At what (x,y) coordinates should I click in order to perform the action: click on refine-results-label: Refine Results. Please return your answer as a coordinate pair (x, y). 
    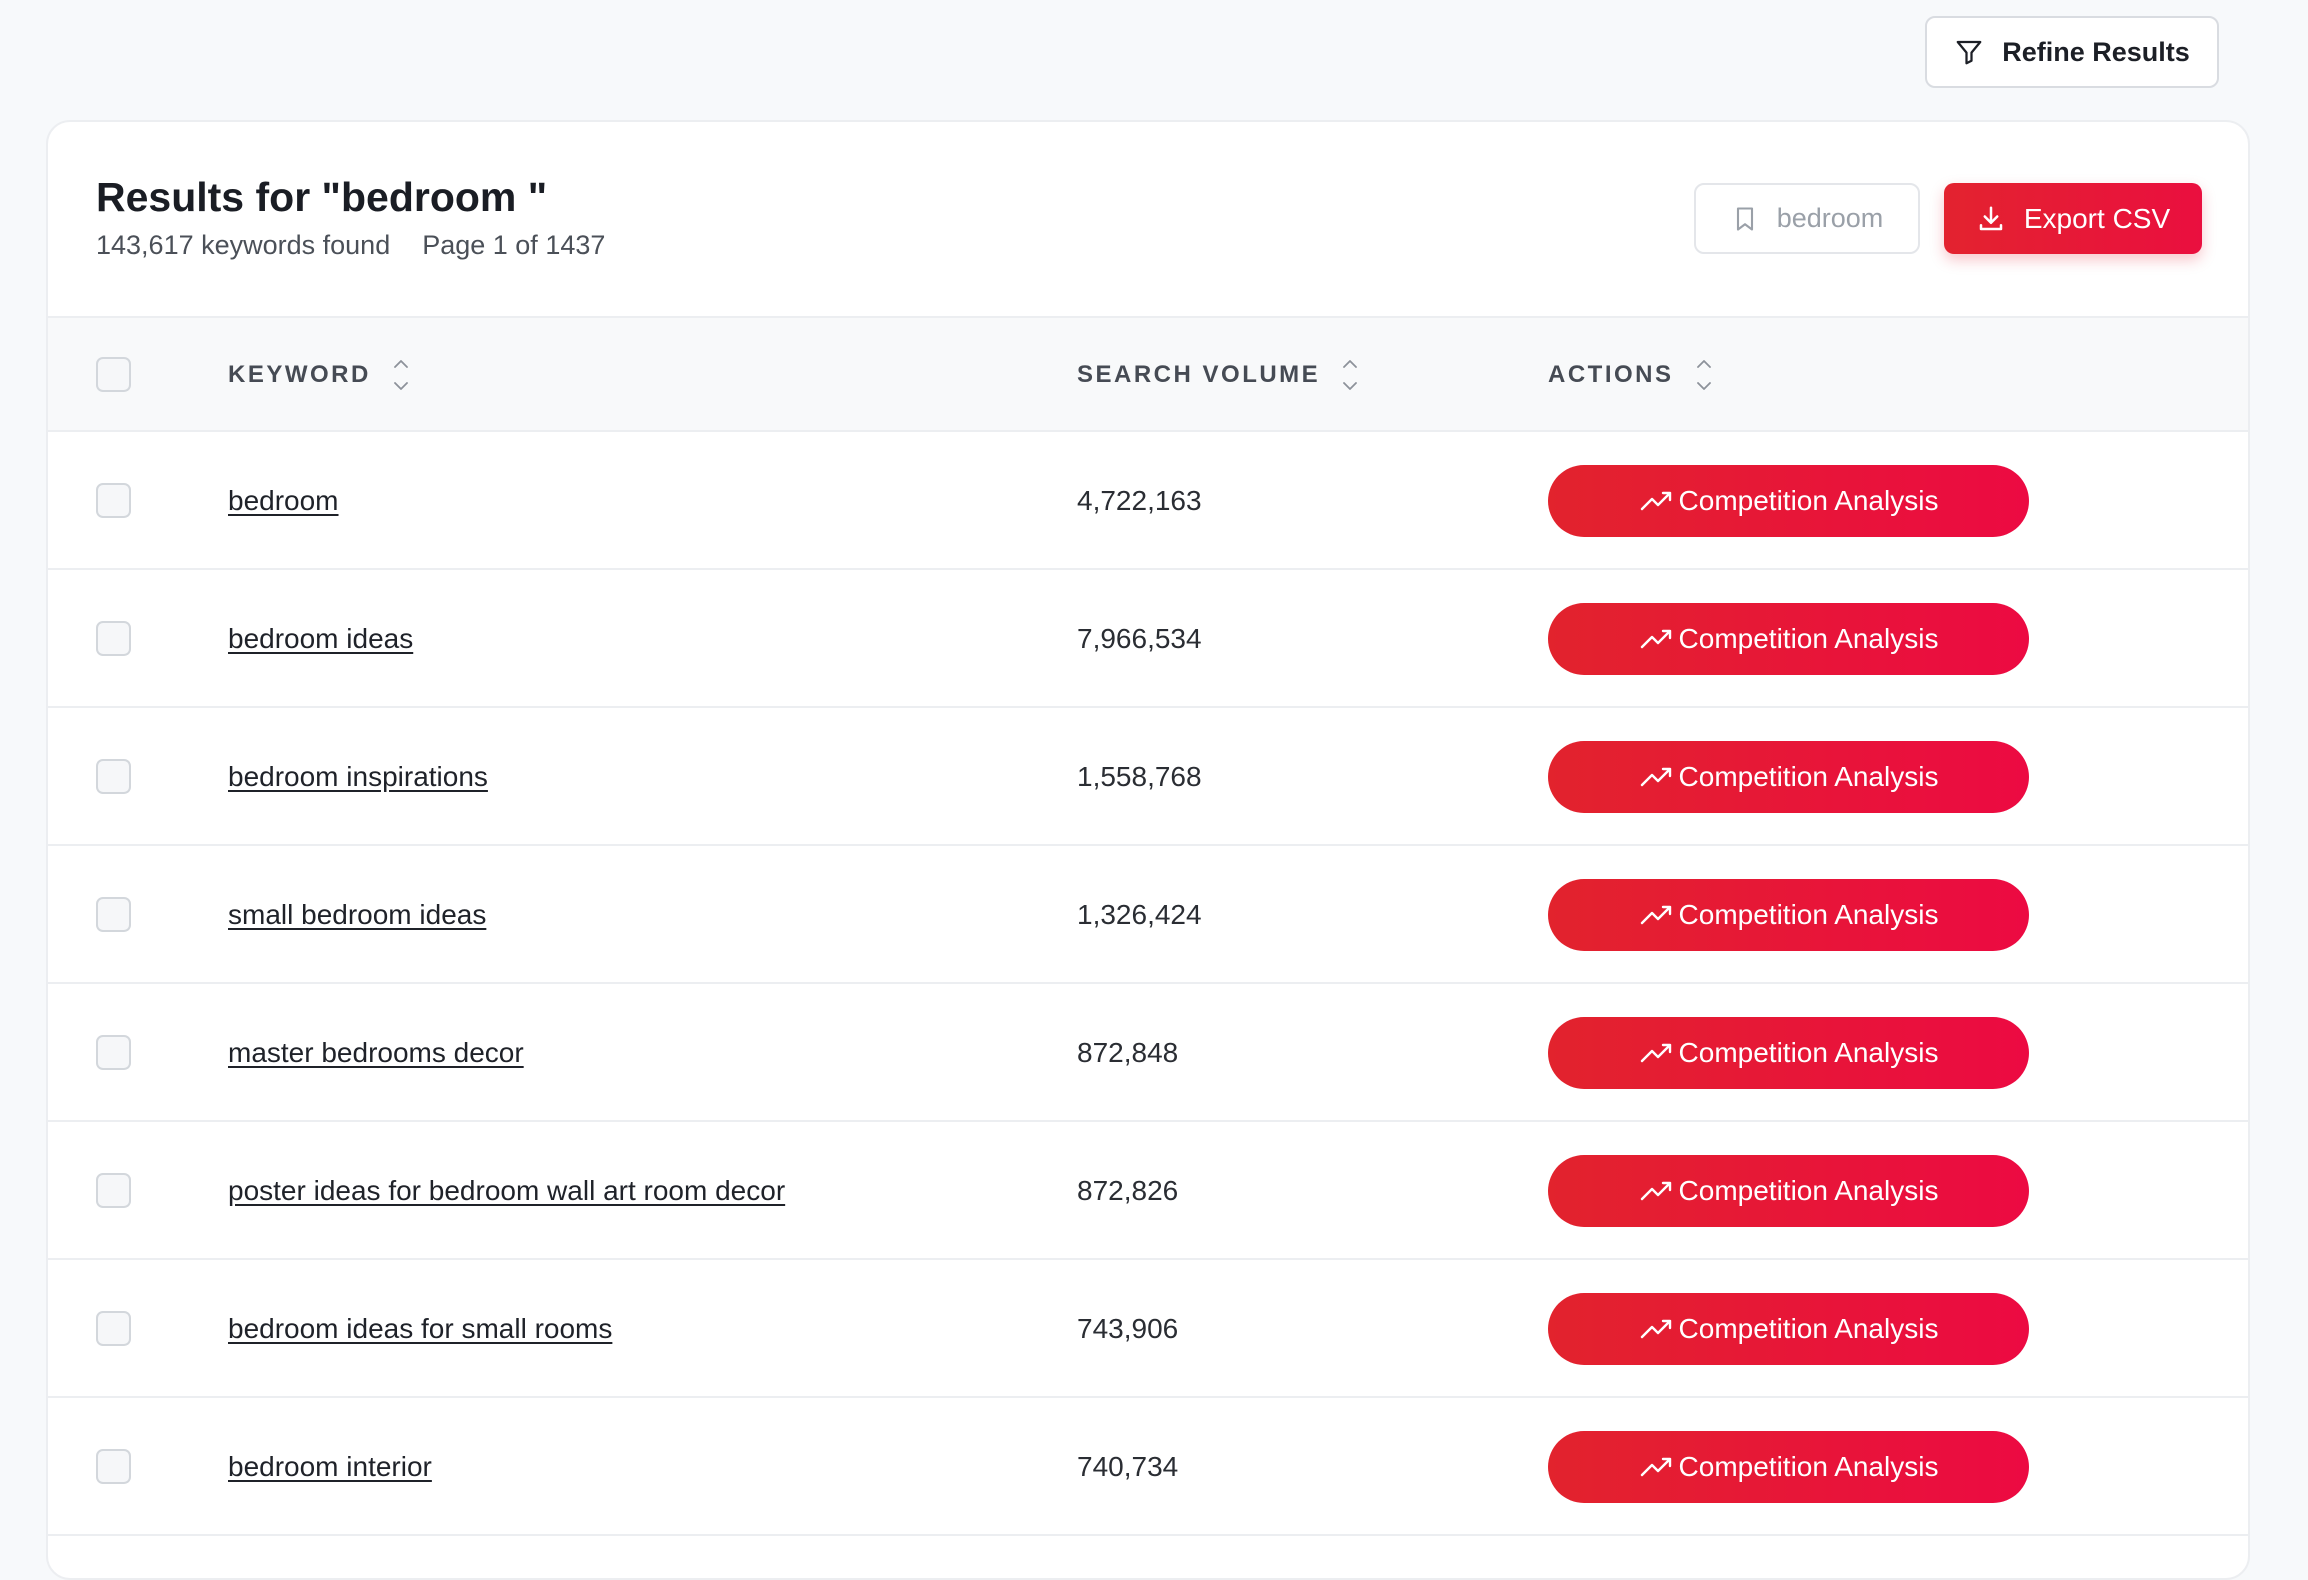
    Looking at the image, I should click on (2096, 51).